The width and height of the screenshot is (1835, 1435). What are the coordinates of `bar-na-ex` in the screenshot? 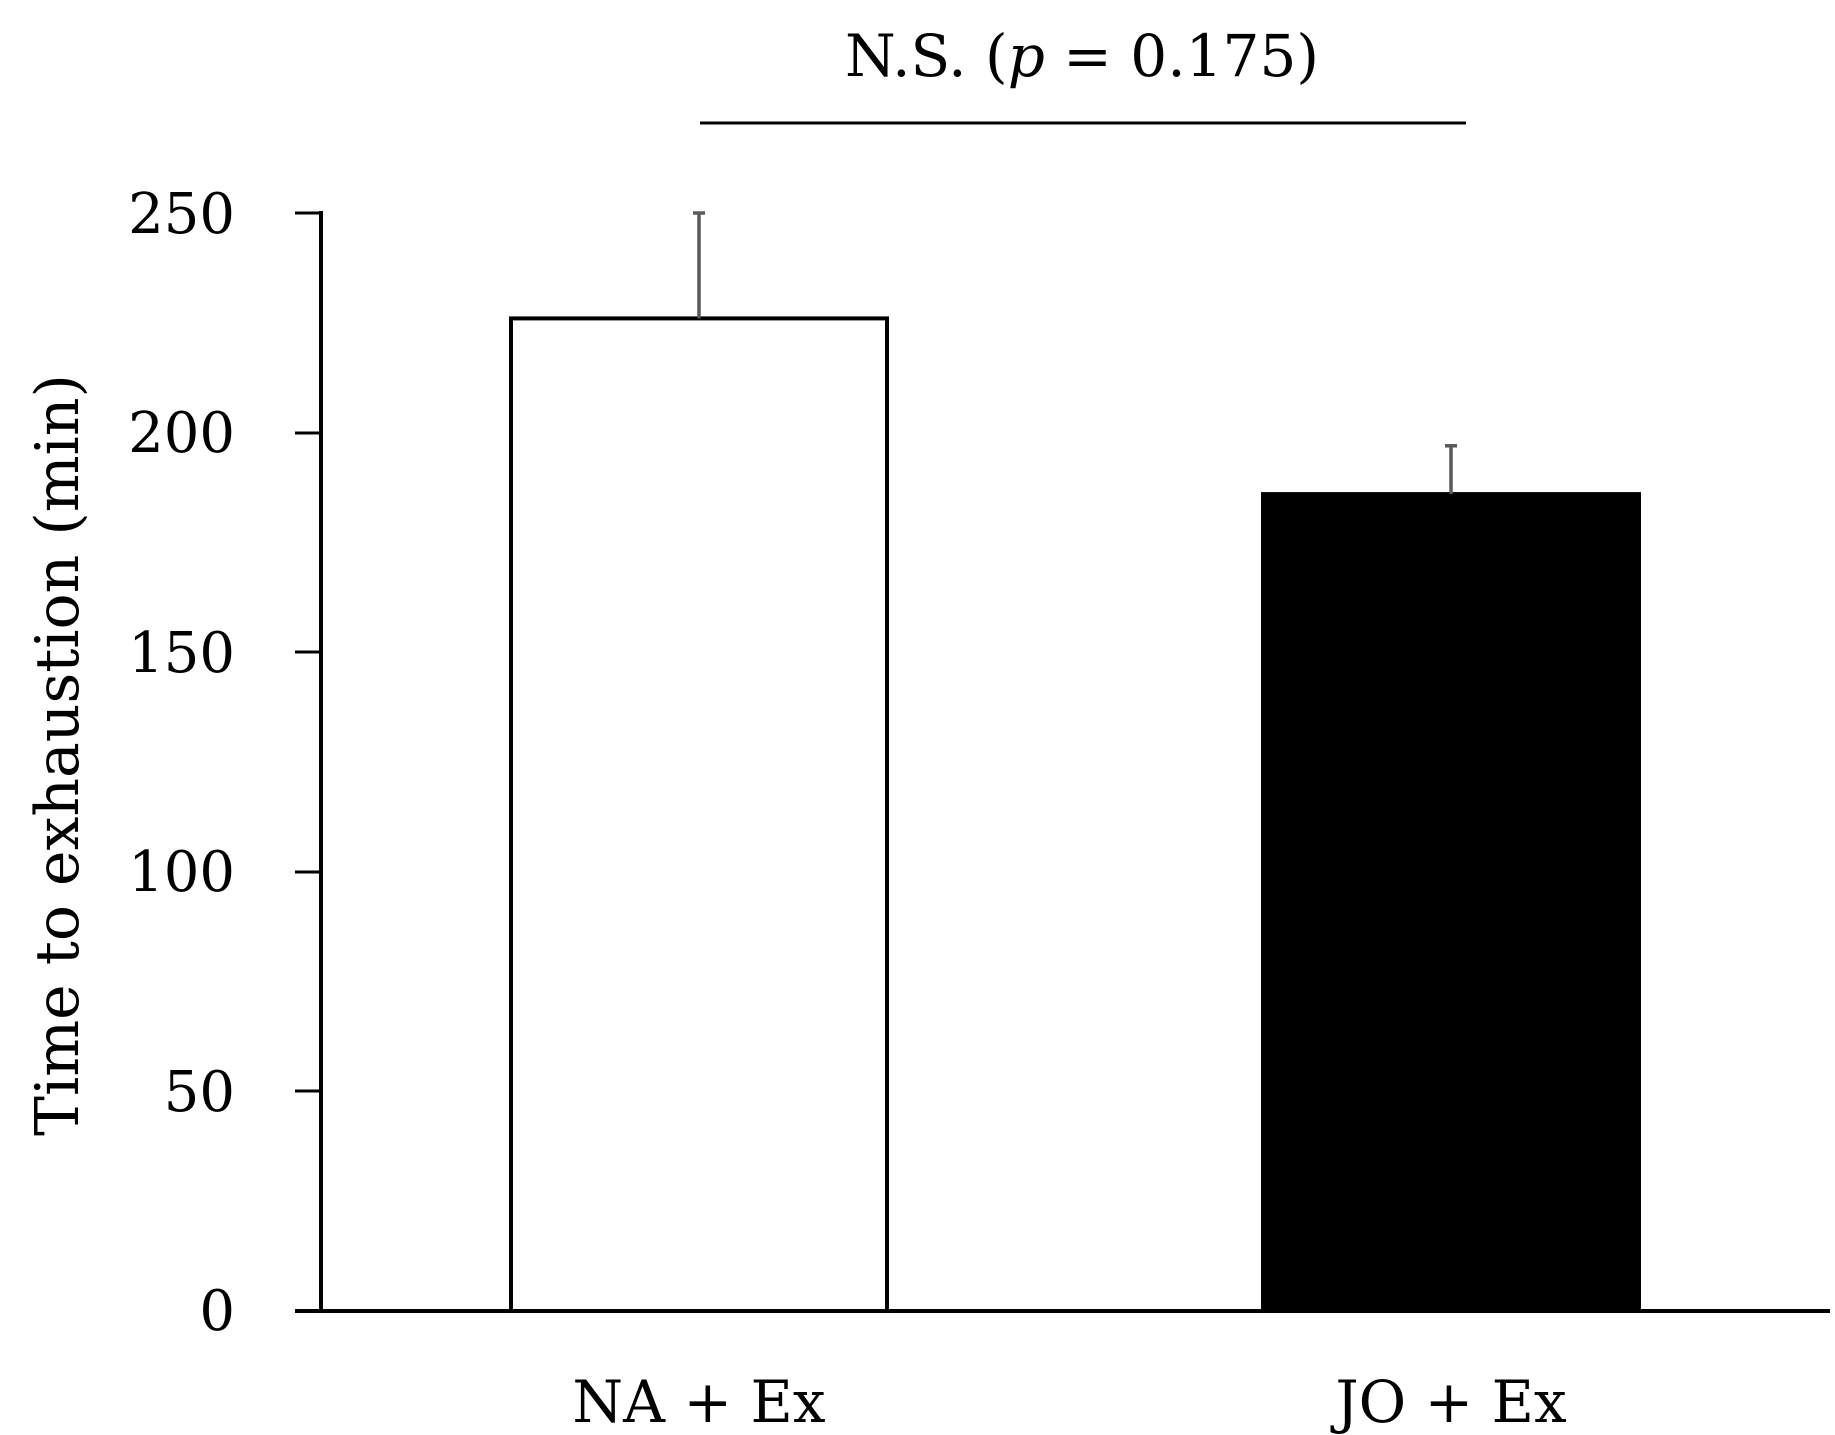 It's located at (699, 814).